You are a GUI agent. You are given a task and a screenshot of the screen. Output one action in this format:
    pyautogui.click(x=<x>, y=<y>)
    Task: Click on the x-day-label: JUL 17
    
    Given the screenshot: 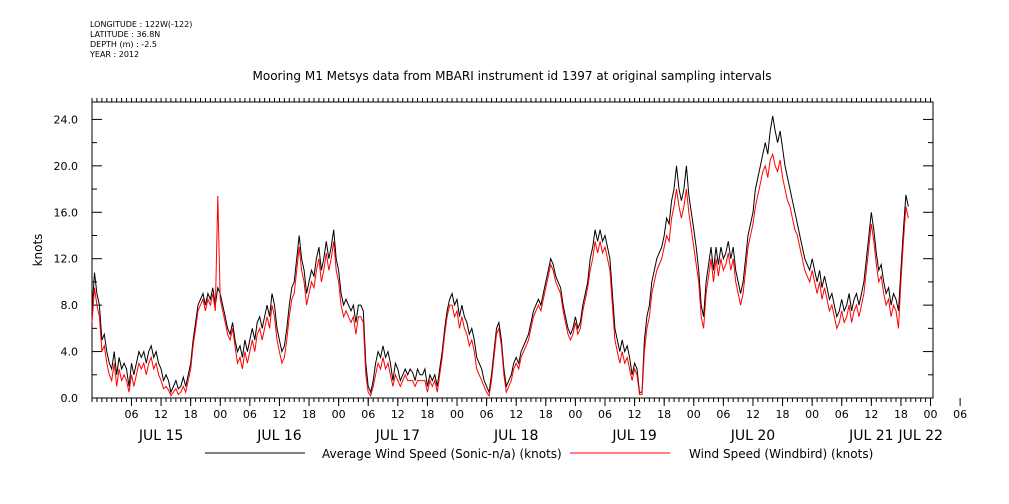 What is the action you would take?
    pyautogui.click(x=397, y=436)
    